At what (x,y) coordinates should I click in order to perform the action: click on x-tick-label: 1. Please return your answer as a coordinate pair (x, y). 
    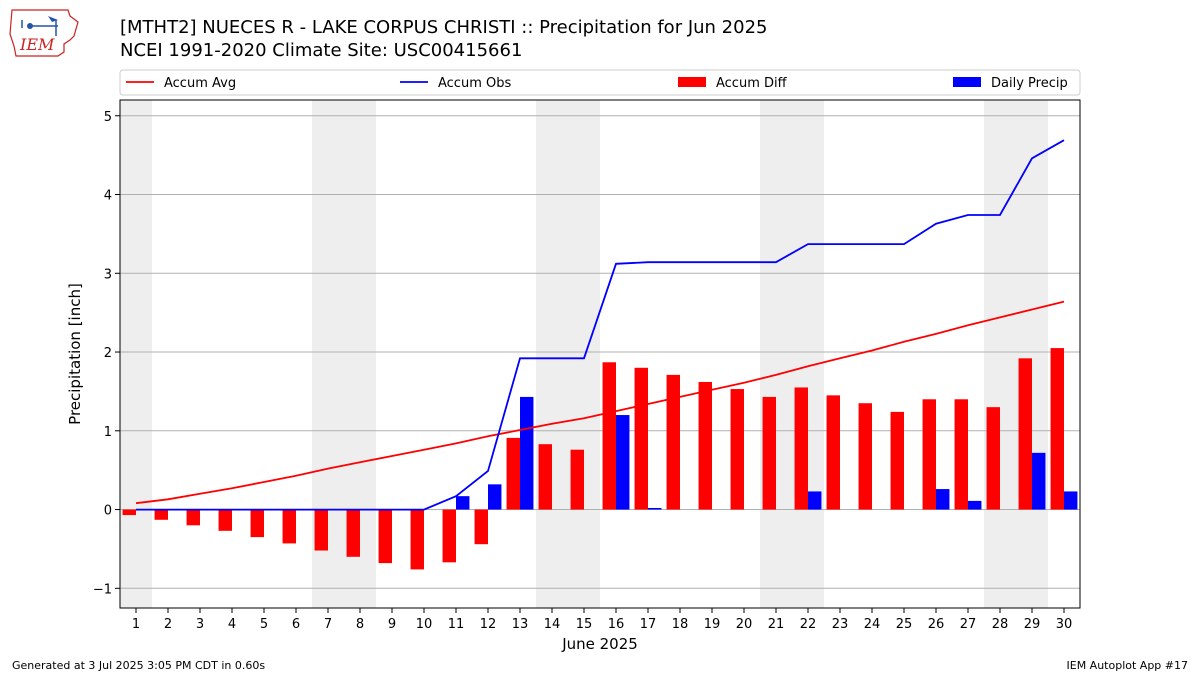
    Looking at the image, I should click on (136, 624).